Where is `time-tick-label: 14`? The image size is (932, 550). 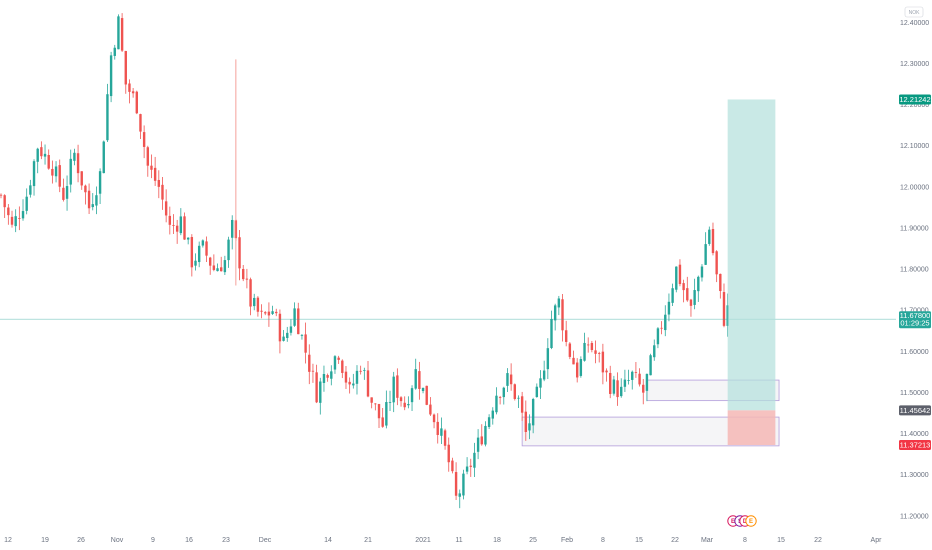
time-tick-label: 14 is located at coordinates (328, 540).